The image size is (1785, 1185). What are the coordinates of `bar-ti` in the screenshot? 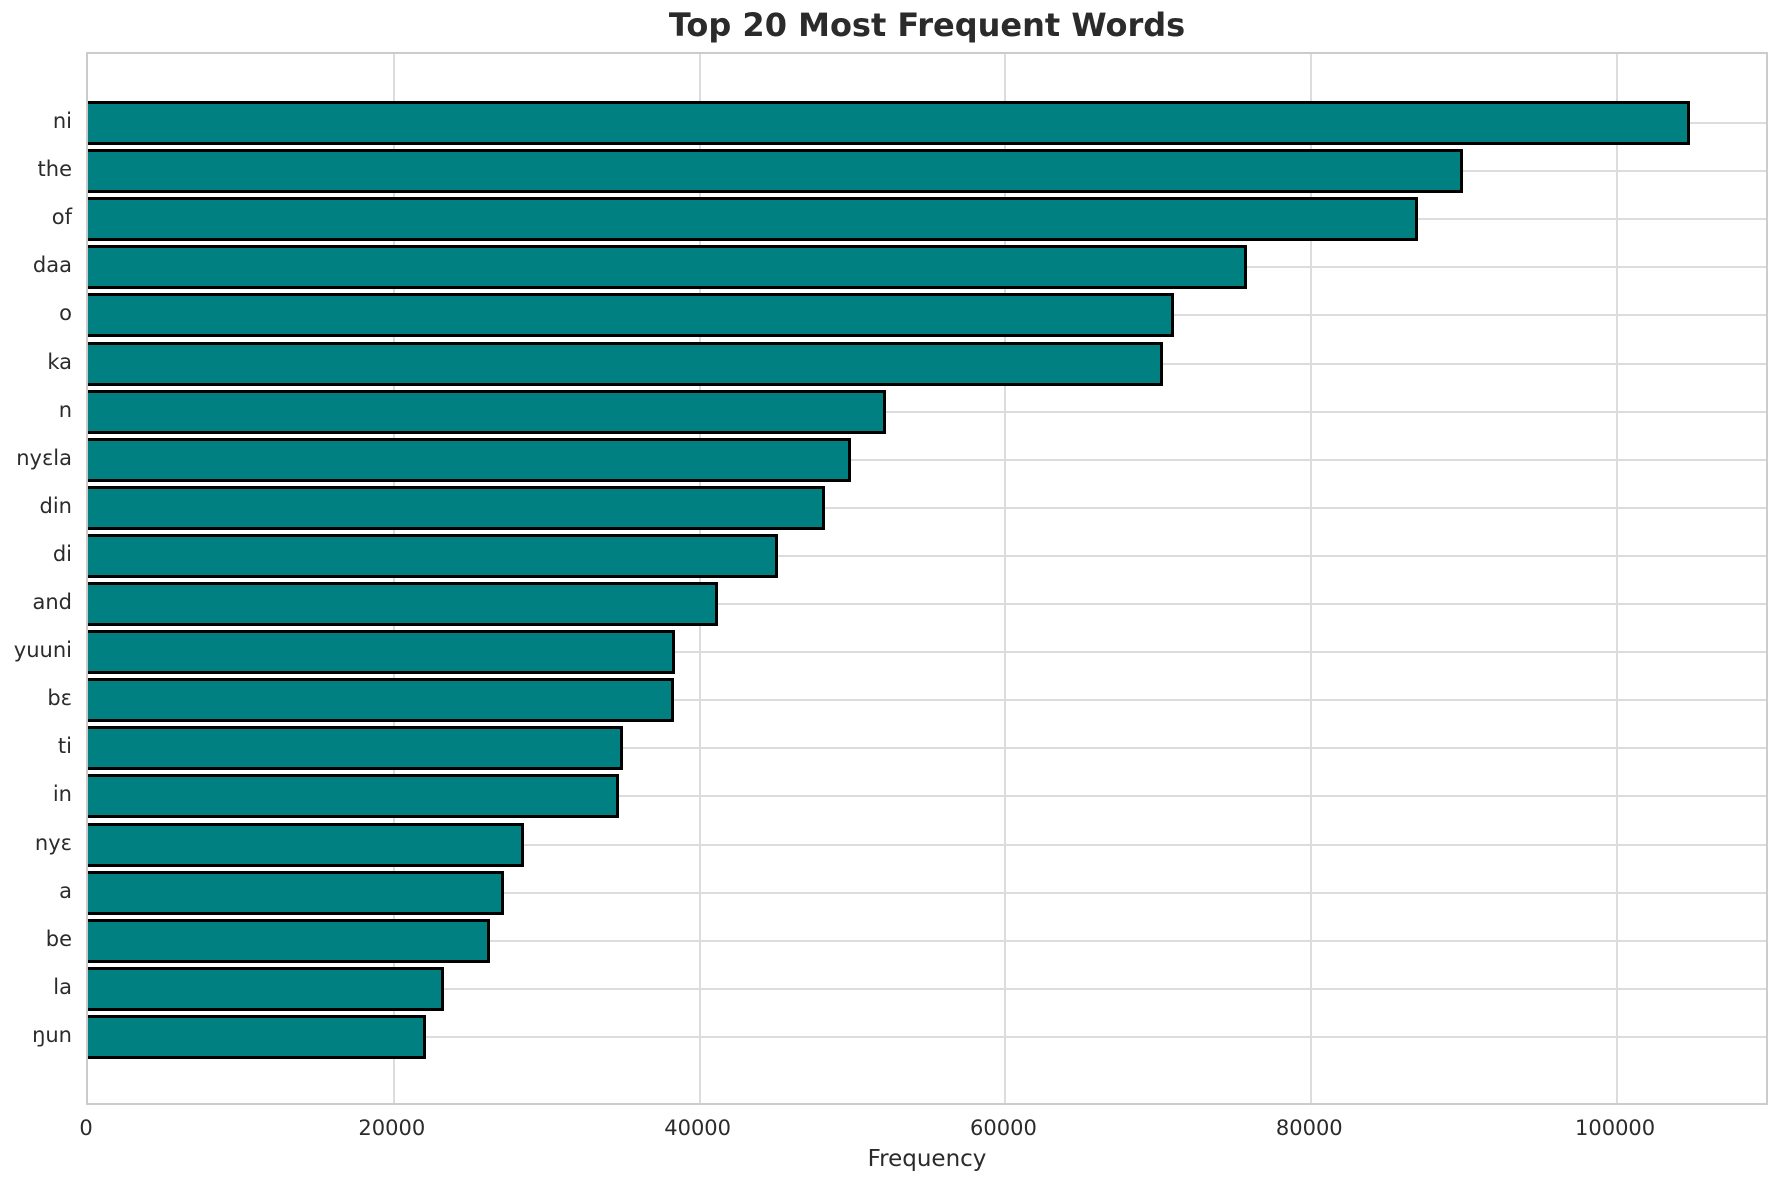 It's located at (356, 748).